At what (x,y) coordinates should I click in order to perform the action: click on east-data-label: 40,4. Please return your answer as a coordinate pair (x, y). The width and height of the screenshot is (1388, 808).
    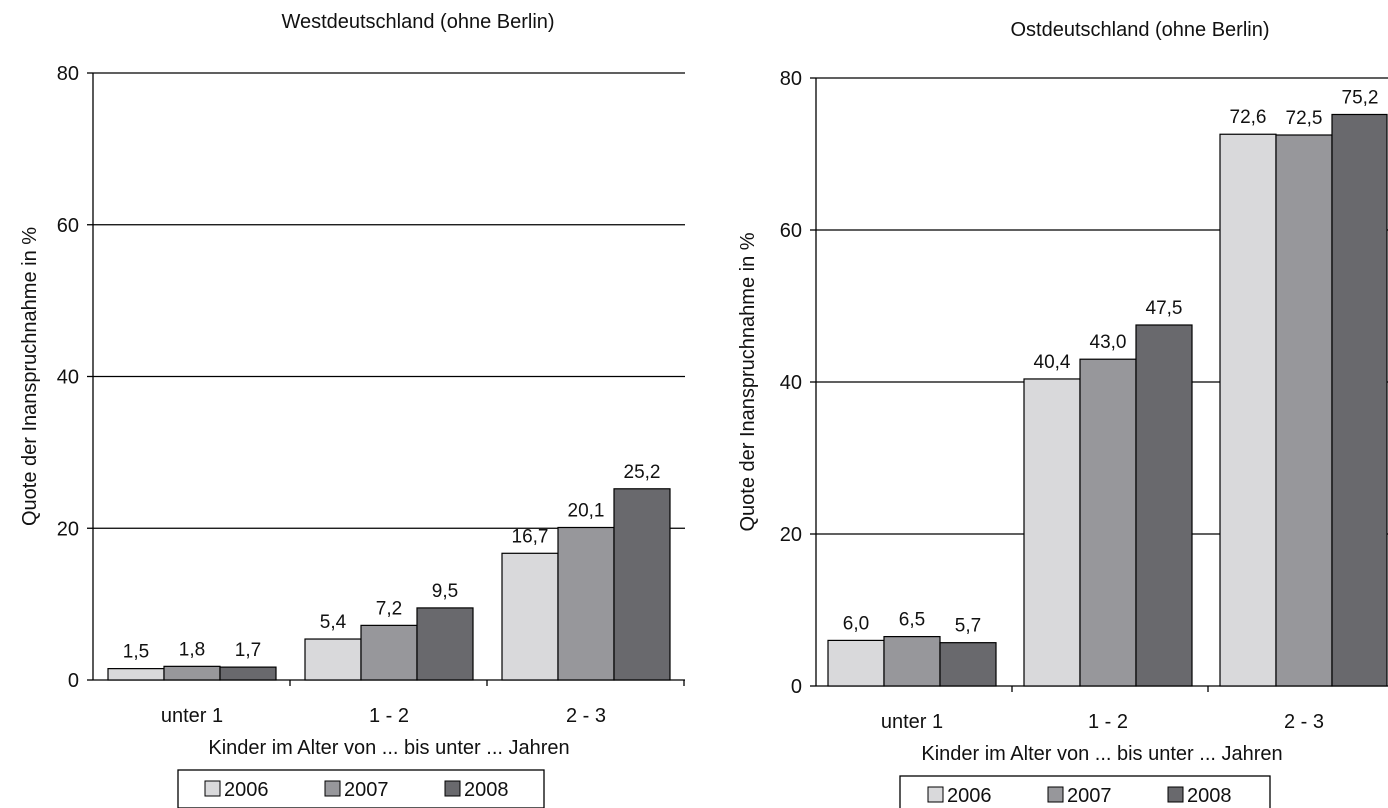
    Looking at the image, I should click on (1052, 362).